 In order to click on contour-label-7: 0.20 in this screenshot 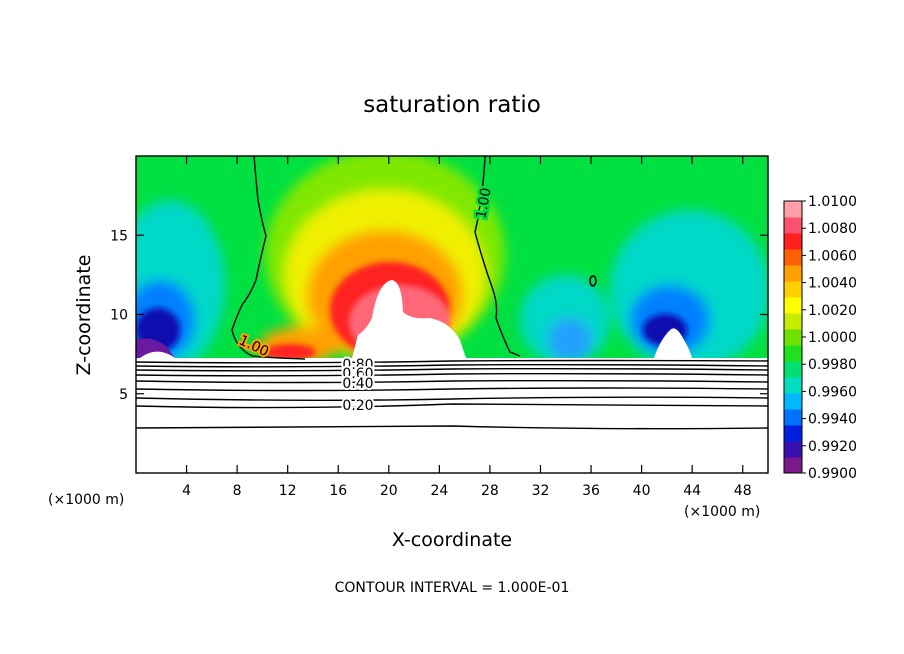, I will do `click(357, 406)`.